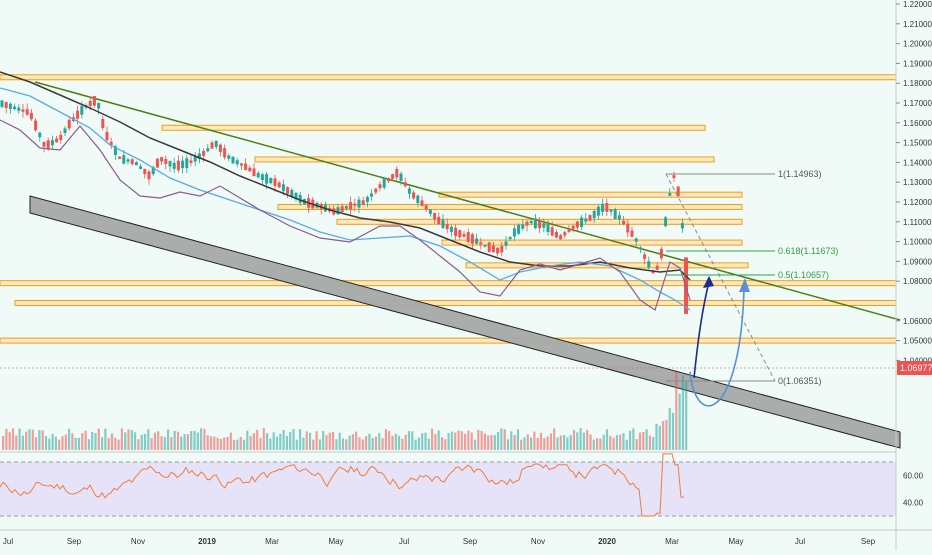  Describe the element at coordinates (917, 162) in the screenshot. I see `price-tick-label: 1.14000` at that location.